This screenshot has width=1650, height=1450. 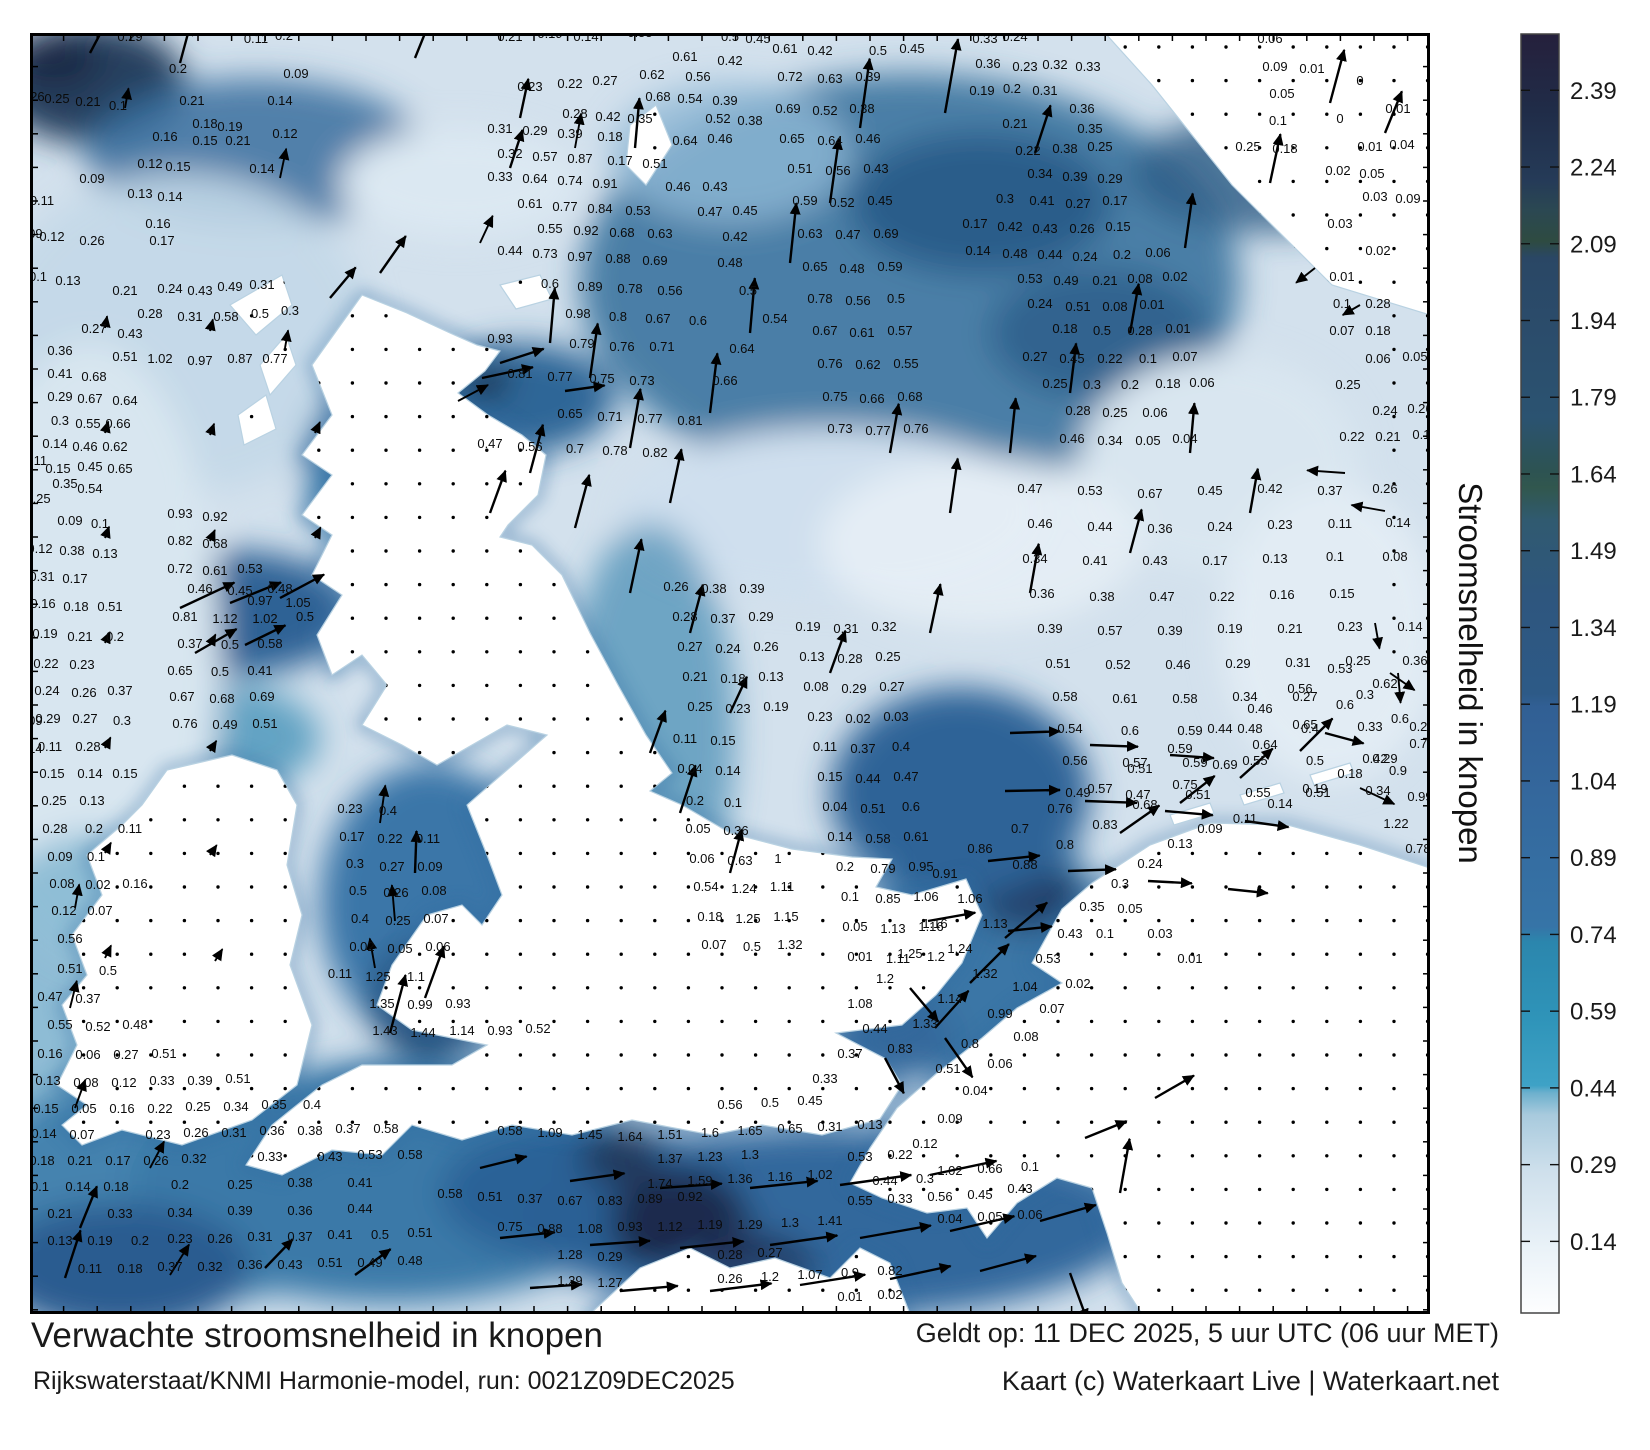 I want to click on svg-text: 0.36, so click(x=299, y=1210).